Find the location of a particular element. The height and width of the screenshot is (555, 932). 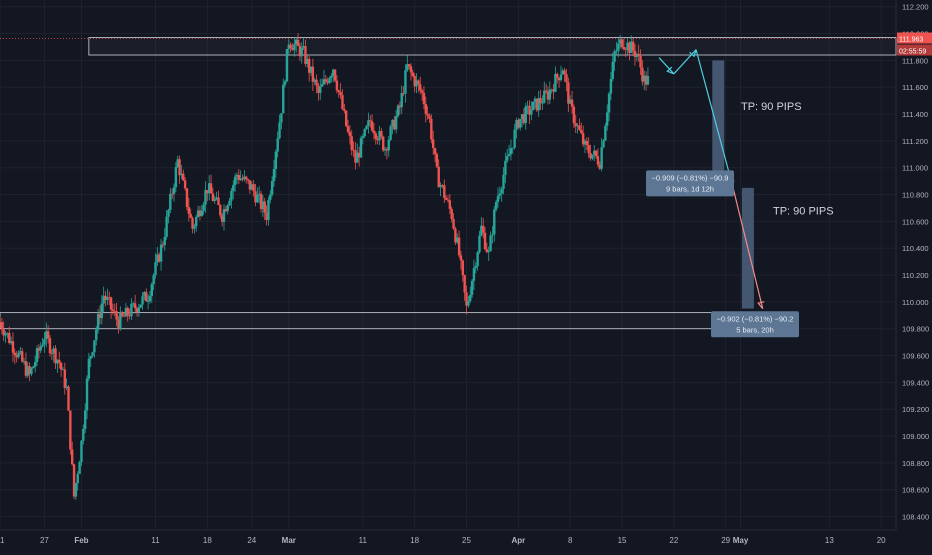

x-tick-label: 20 is located at coordinates (881, 540).